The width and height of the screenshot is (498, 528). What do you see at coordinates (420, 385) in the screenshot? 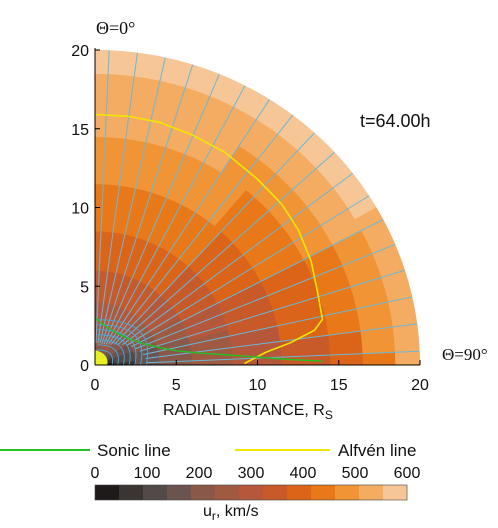
I see `x-tick-label: 20` at bounding box center [420, 385].